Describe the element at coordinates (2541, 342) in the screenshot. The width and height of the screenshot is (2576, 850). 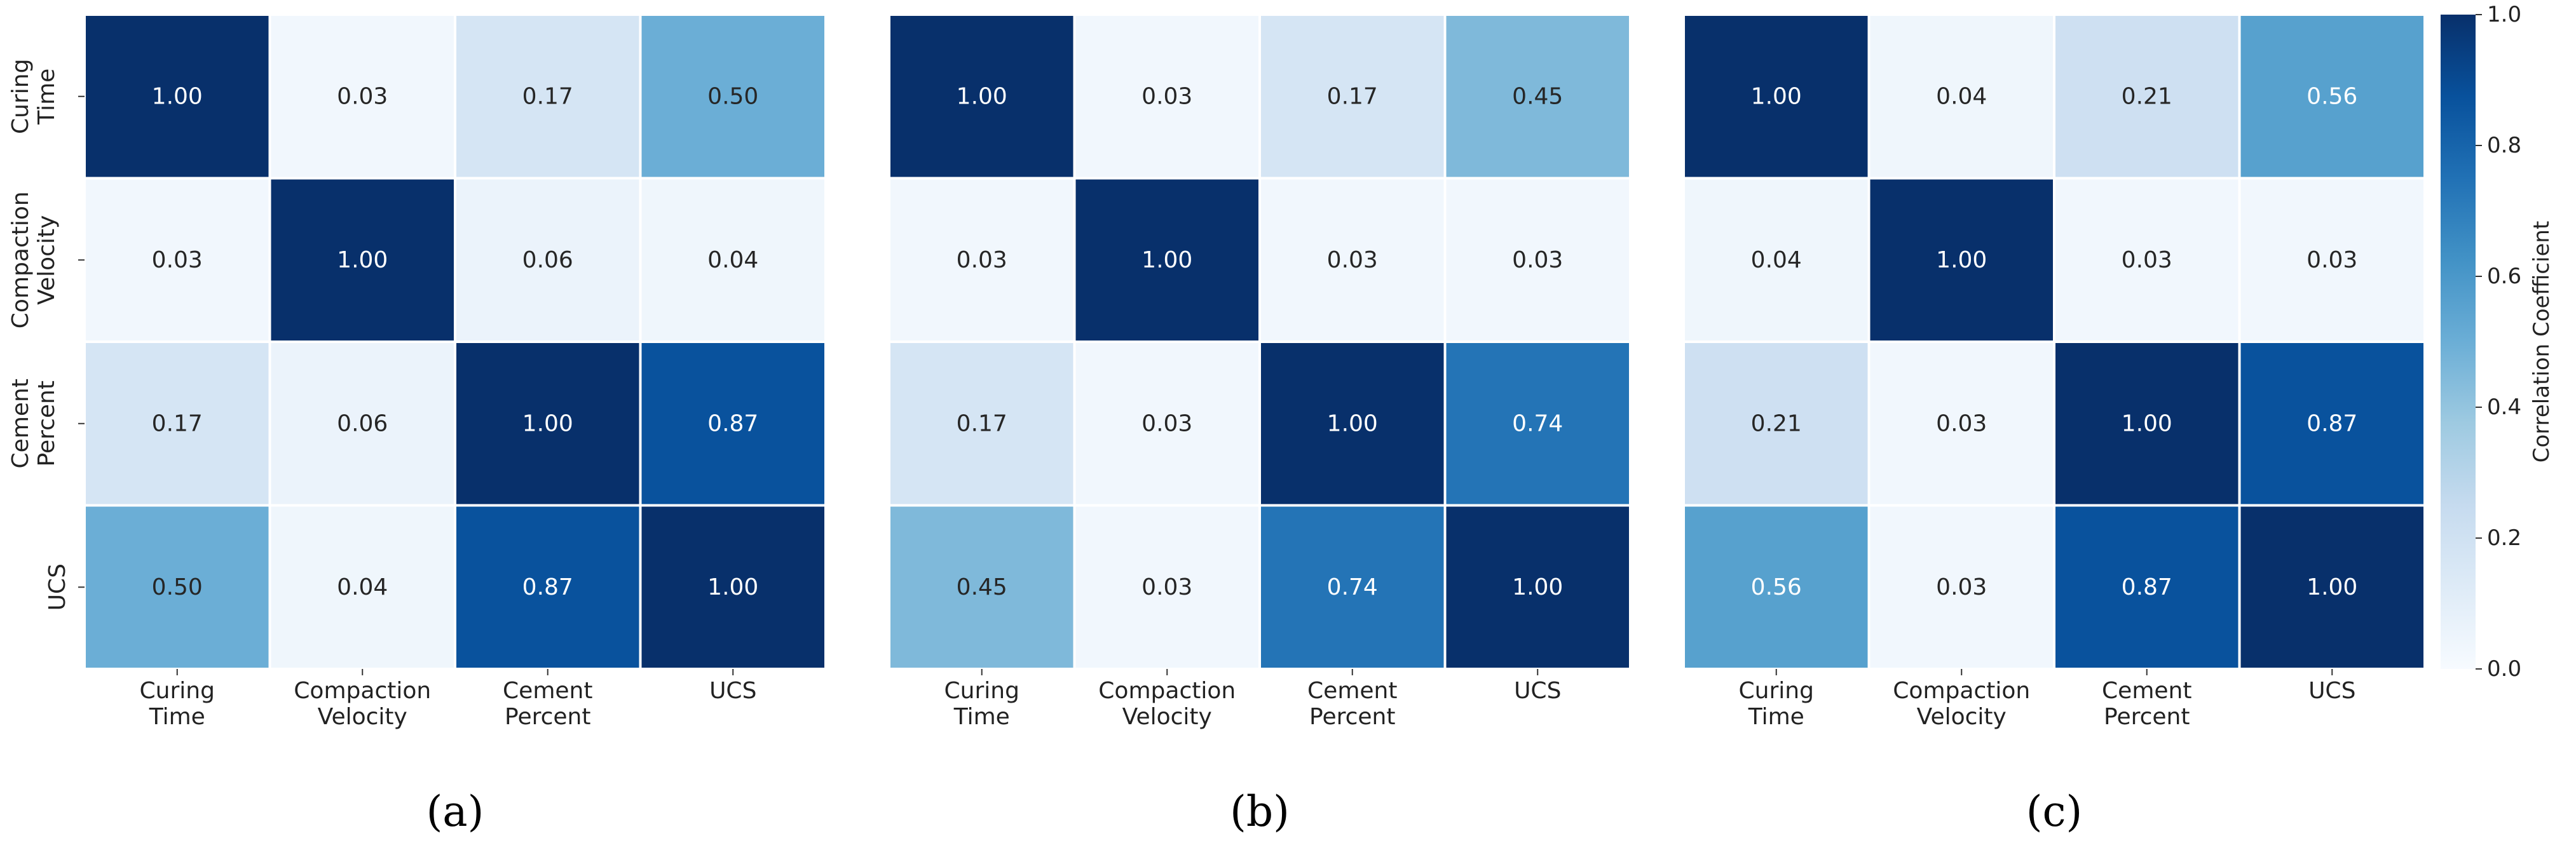
I see `colorbar-axis-label: Correlation Coefficient` at that location.